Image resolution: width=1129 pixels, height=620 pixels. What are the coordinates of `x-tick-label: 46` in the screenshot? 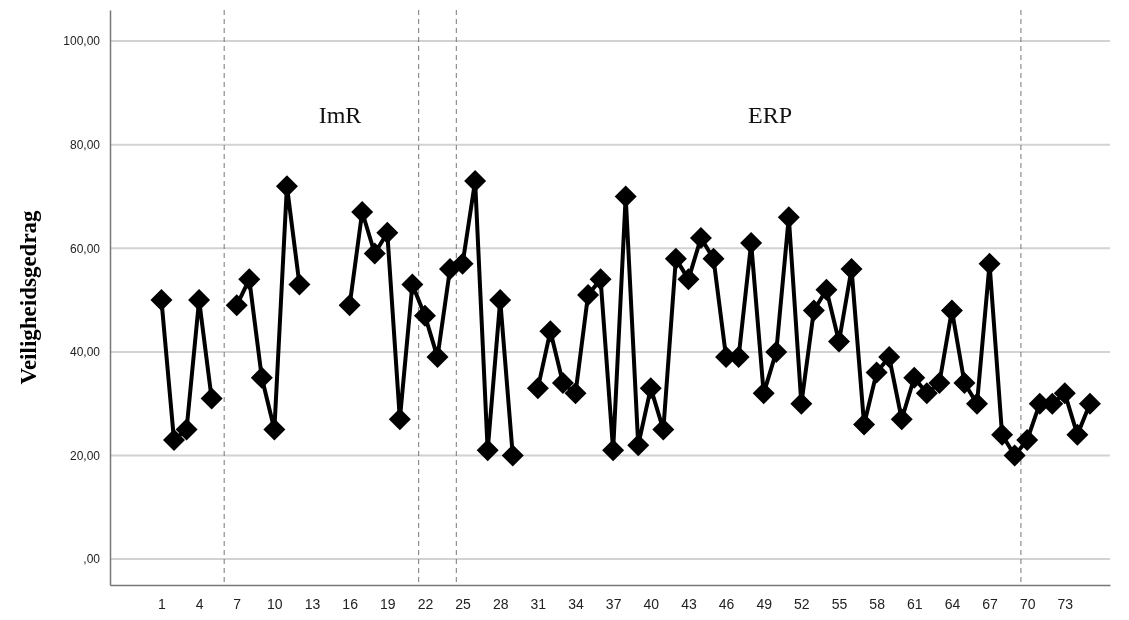 It's located at (726, 603).